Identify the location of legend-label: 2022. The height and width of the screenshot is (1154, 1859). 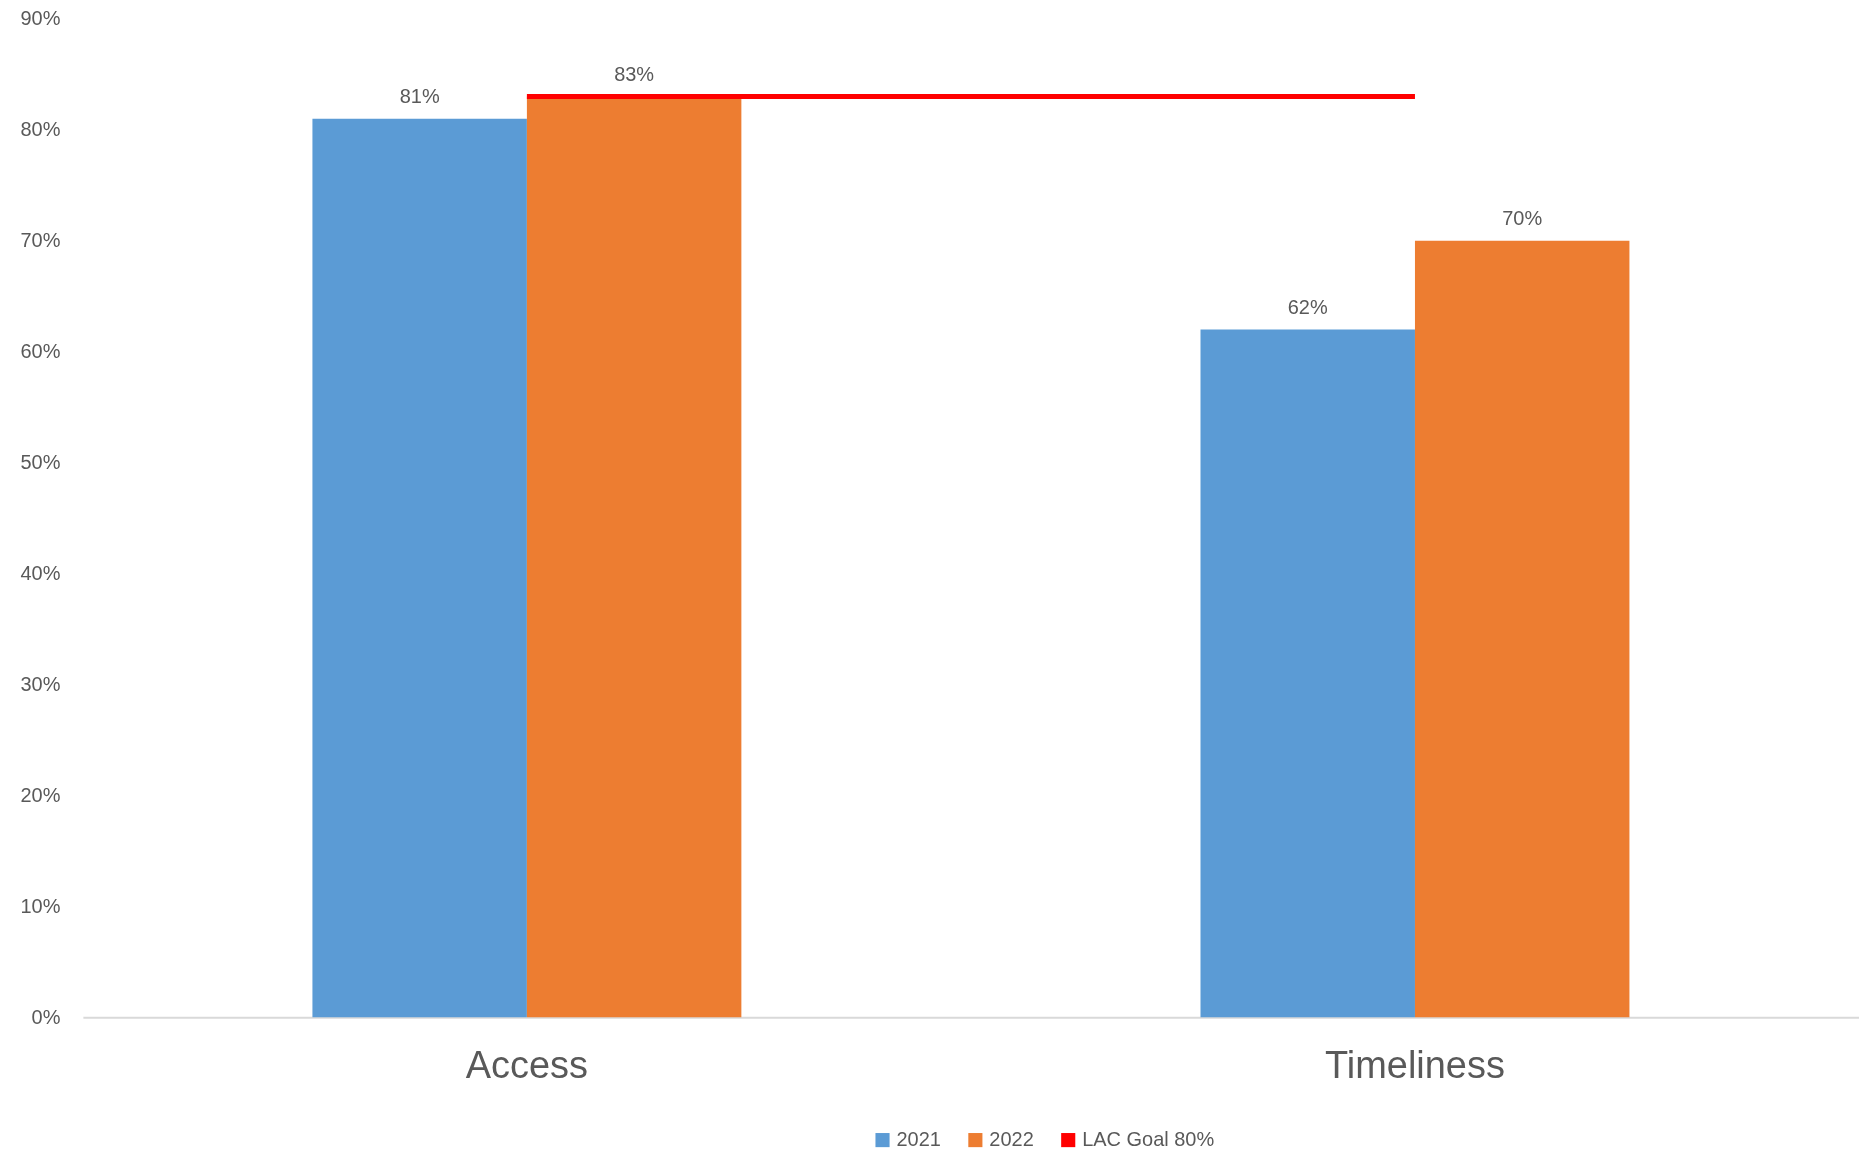
(1011, 1139).